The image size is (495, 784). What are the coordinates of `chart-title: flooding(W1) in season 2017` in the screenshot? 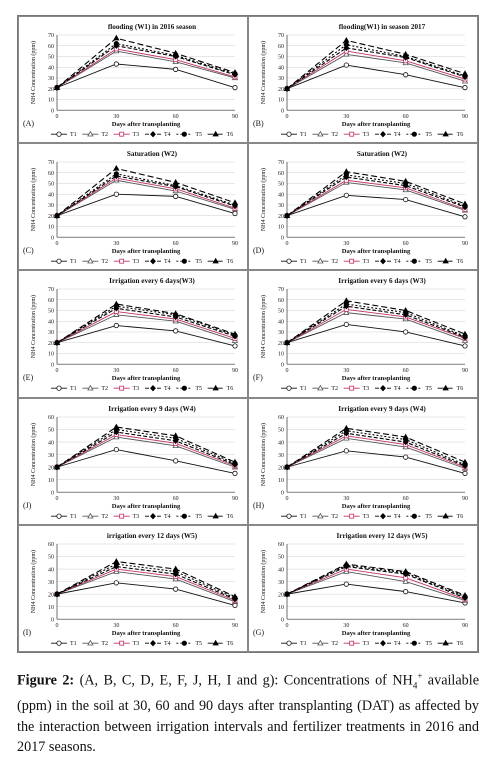 It's located at (382, 27).